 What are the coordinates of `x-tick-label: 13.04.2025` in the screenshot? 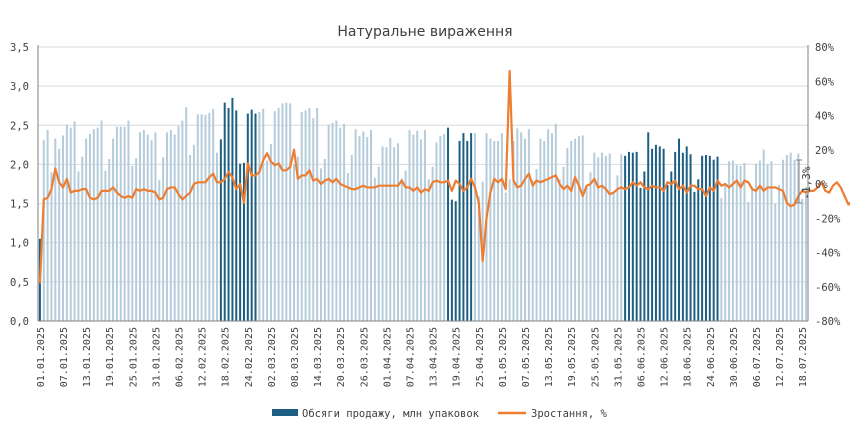 It's located at (434, 357).